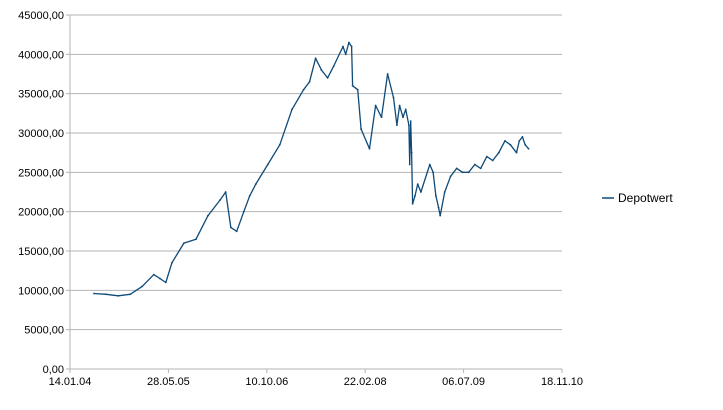 Image resolution: width=723 pixels, height=410 pixels. Describe the element at coordinates (645, 198) in the screenshot. I see `legend-label-depotwert: Depotwert` at that location.